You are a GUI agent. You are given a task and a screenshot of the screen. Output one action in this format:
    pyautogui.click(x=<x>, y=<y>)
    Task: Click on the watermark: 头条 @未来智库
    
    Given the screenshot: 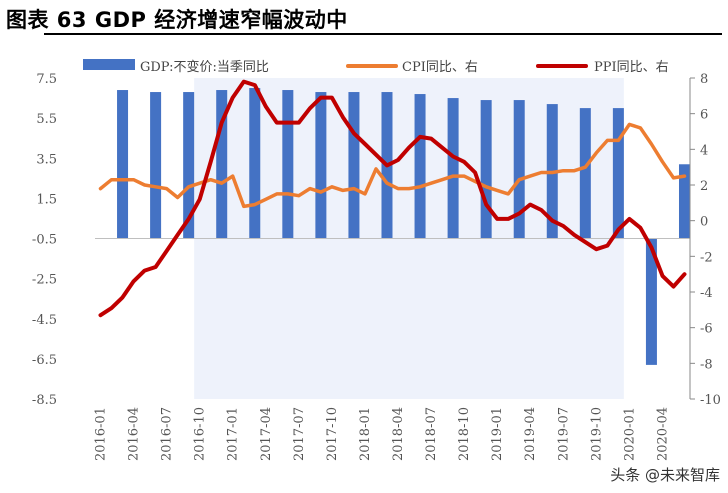 What is the action you would take?
    pyautogui.click(x=665, y=475)
    